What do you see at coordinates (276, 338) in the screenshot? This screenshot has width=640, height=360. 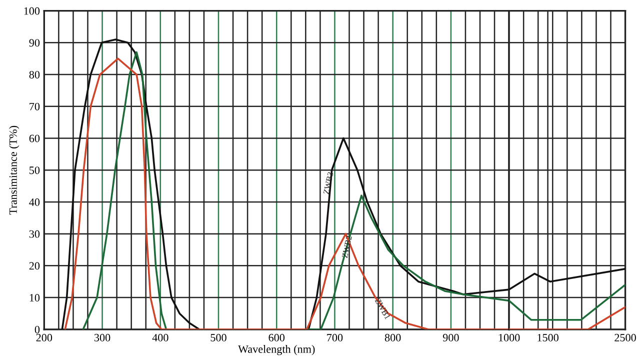 I see `x-tick-label: 600` at bounding box center [276, 338].